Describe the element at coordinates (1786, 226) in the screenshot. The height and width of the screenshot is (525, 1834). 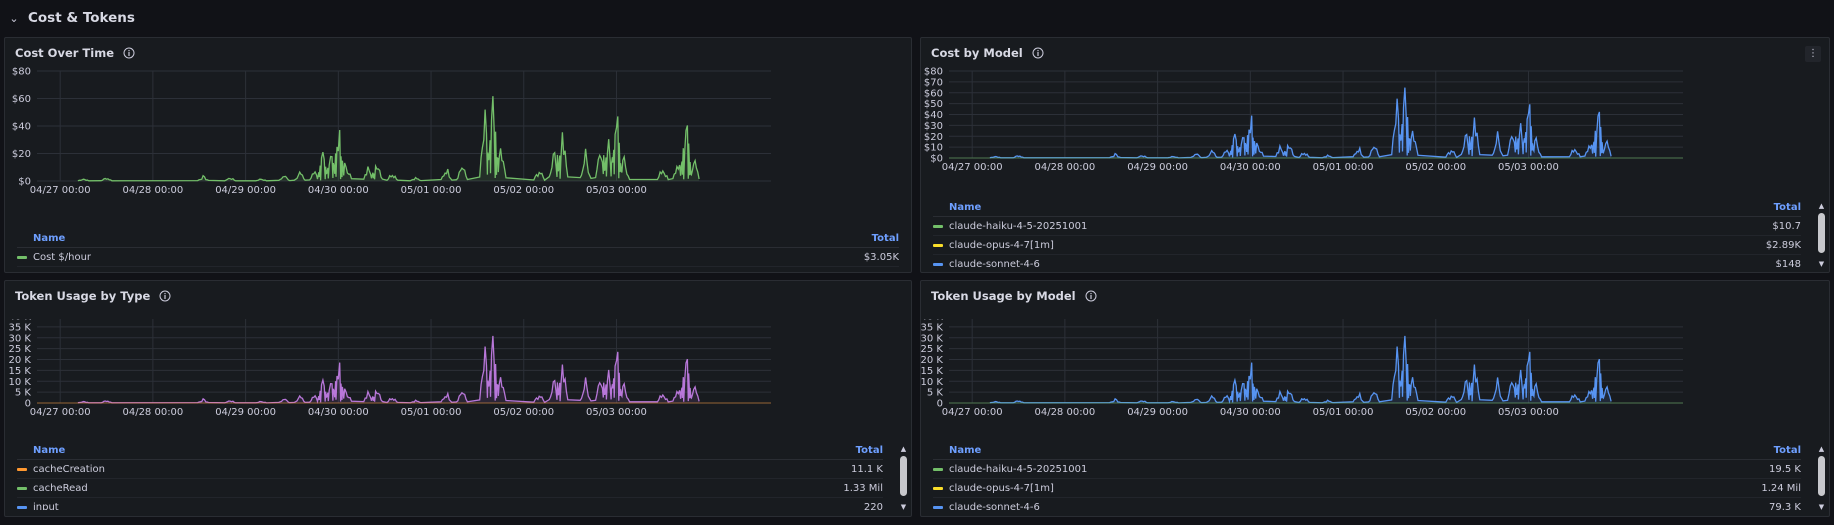
I see `legend-item-total: $10.7` at that location.